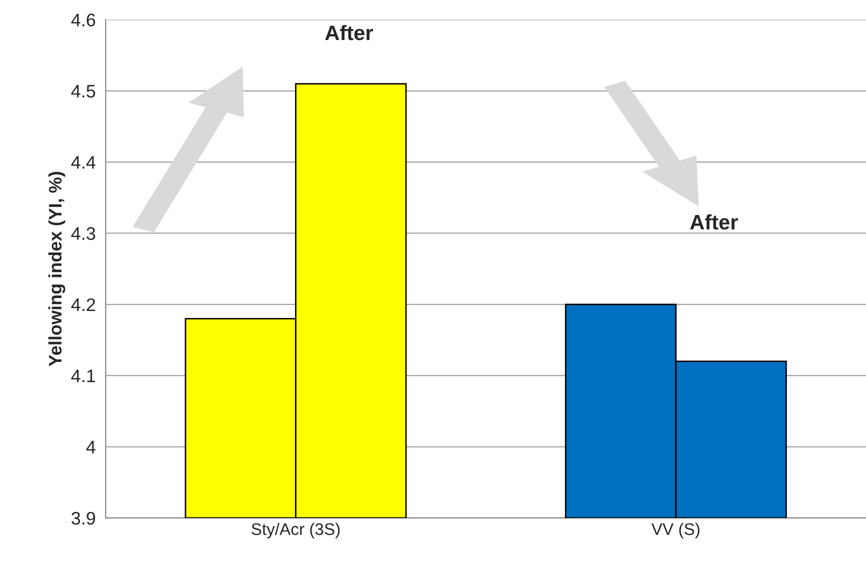  What do you see at coordinates (84, 518) in the screenshot?
I see `y-tick-label: 3.9` at bounding box center [84, 518].